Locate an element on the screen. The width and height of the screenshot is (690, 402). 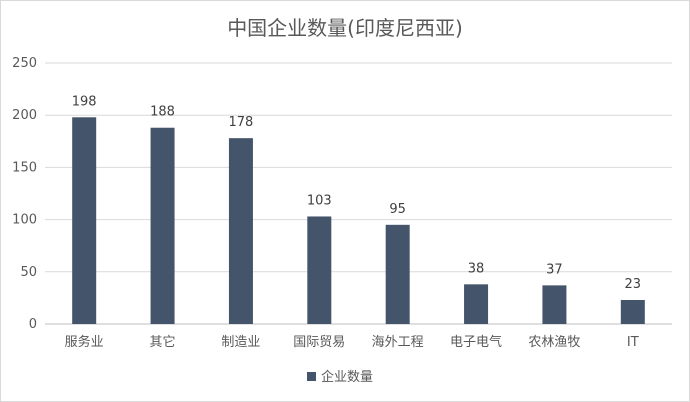
x-tick-label-6: 农林渔牧 is located at coordinates (554, 342).